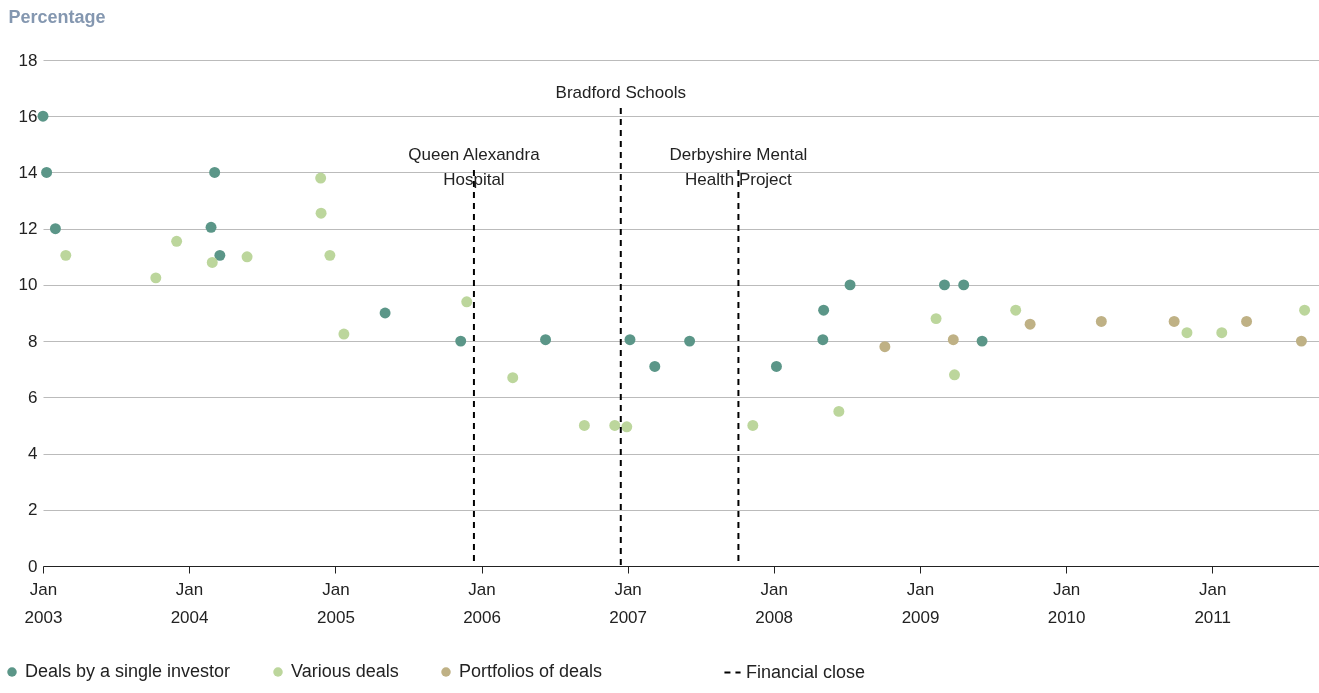  What do you see at coordinates (806, 671) in the screenshot?
I see `text: Financial close` at bounding box center [806, 671].